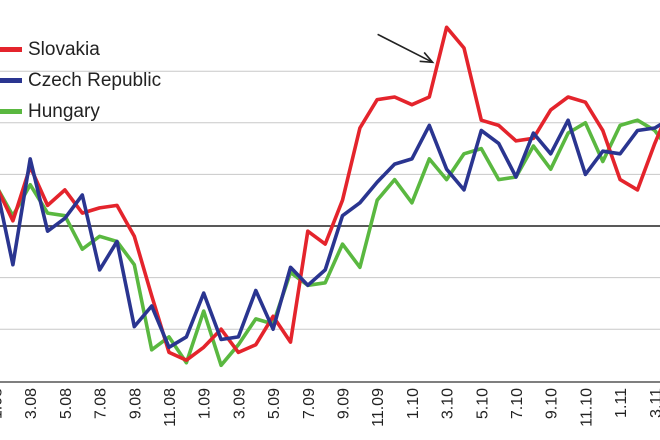  I want to click on x-tick-label: 3.10, so click(448, 403).